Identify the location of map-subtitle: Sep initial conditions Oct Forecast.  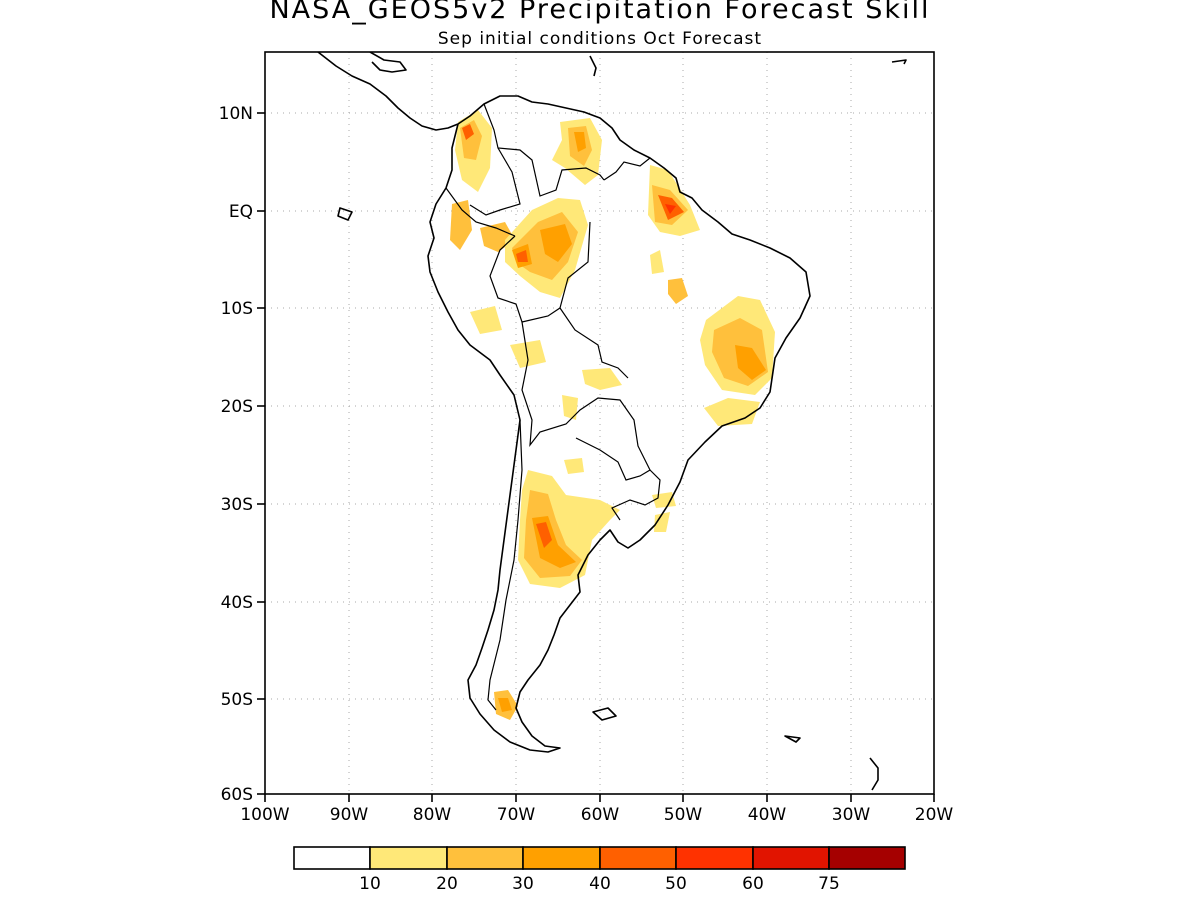
(600, 39).